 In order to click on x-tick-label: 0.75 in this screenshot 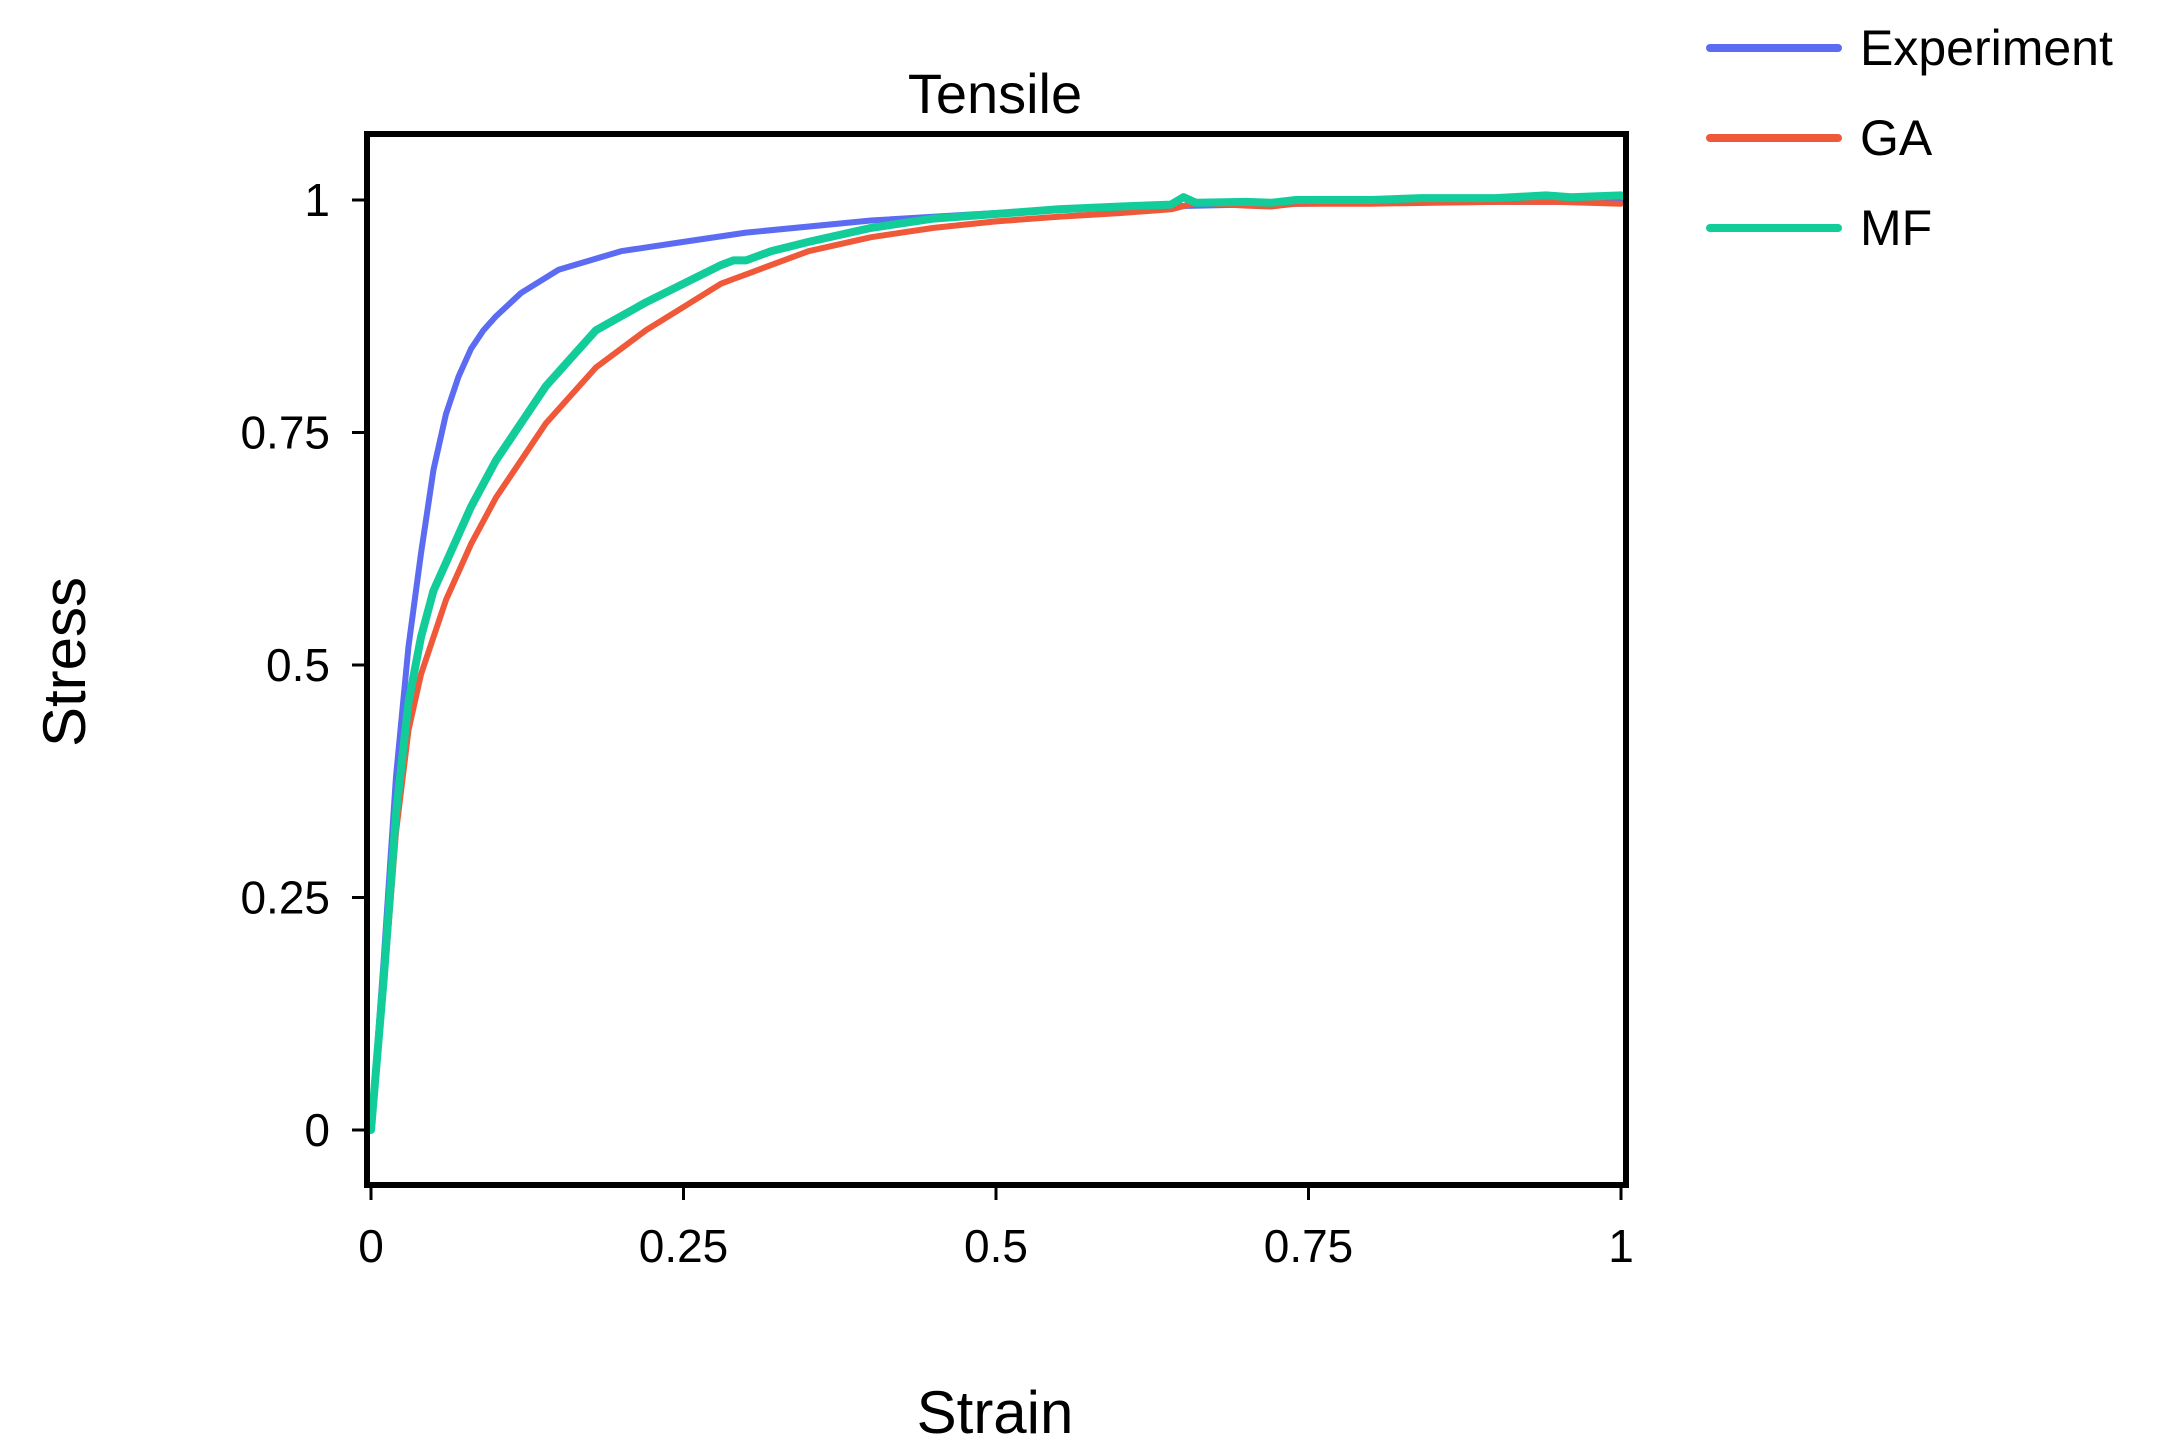, I will do `click(1309, 1246)`.